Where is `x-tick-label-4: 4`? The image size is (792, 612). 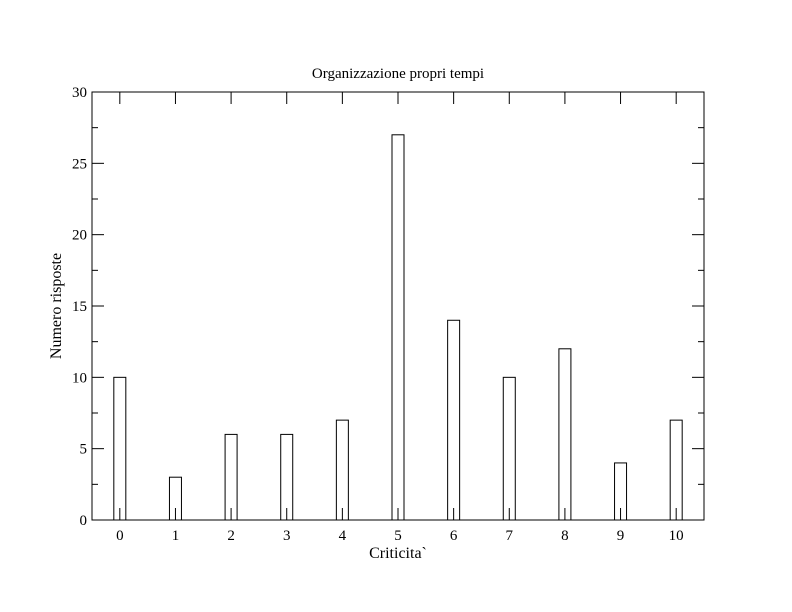
x-tick-label-4: 4 is located at coordinates (343, 536).